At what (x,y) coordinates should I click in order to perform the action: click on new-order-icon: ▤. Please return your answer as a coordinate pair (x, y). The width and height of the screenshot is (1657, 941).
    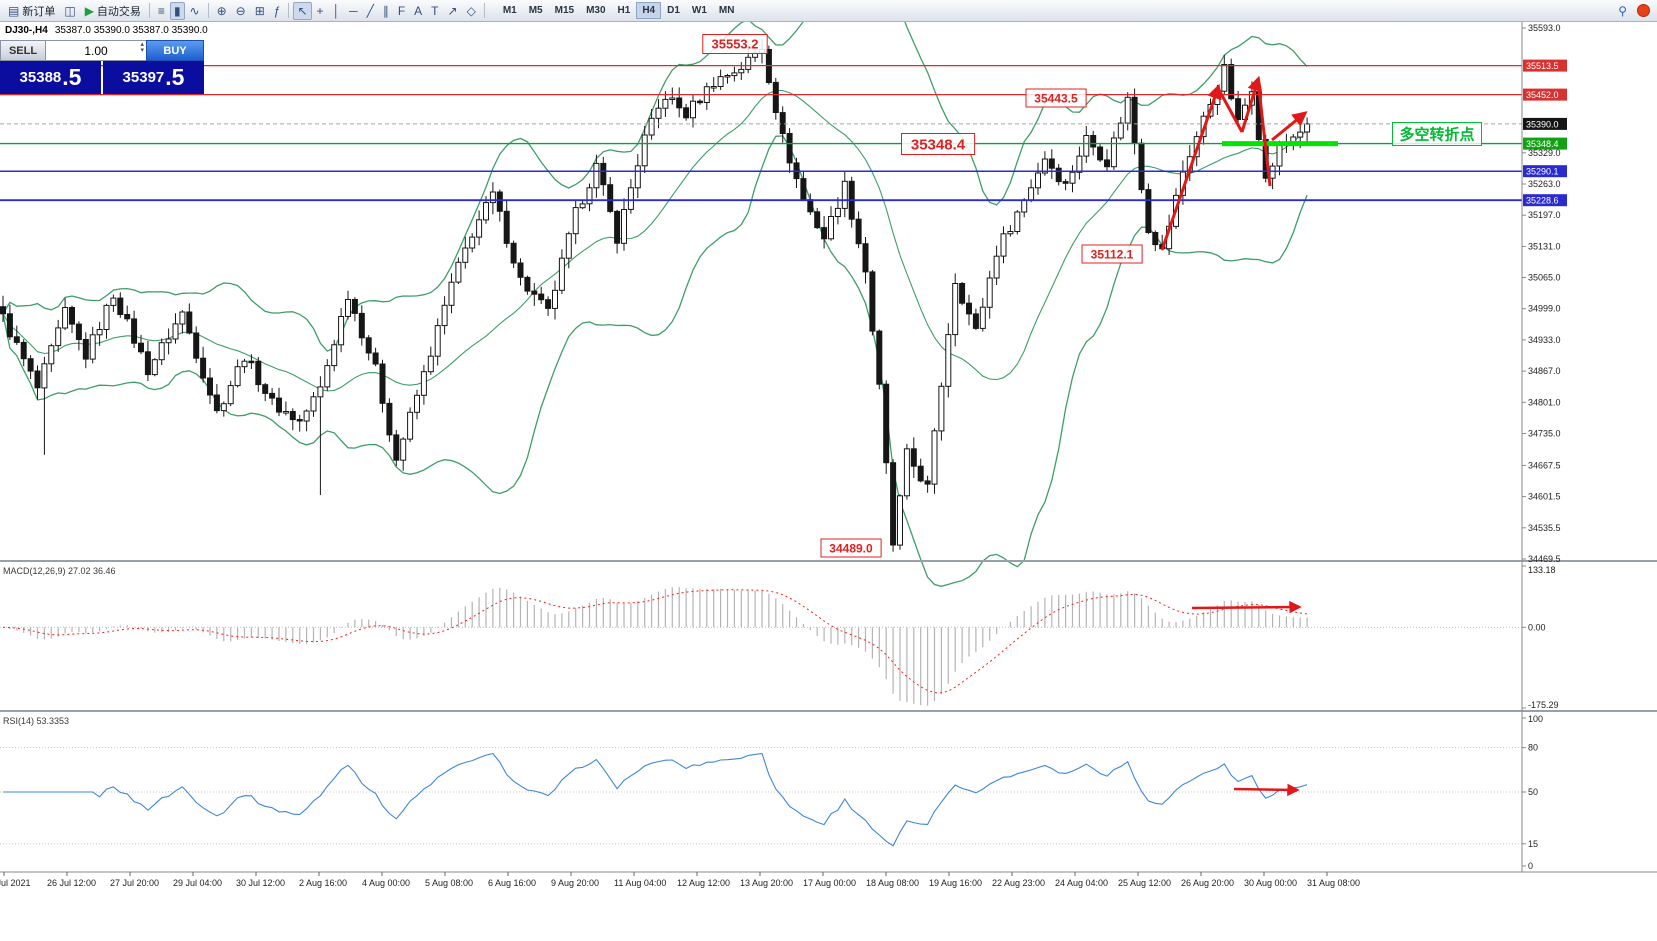
    Looking at the image, I should click on (14, 10).